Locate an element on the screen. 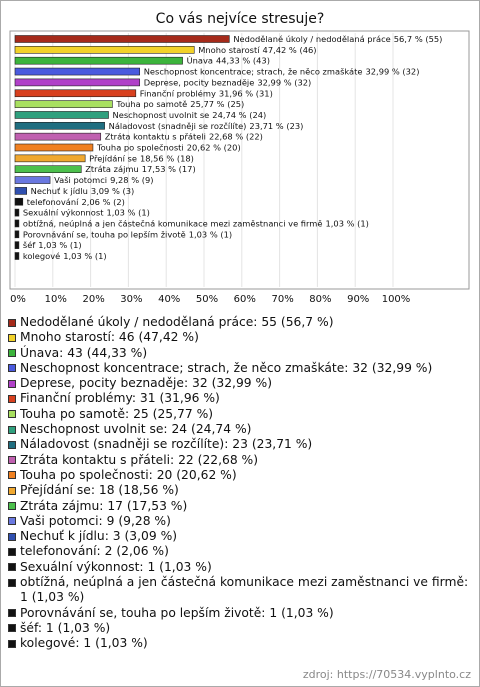 The height and width of the screenshot is (687, 480). legend-label: šéf: 1 (1,03 %) is located at coordinates (65, 627).